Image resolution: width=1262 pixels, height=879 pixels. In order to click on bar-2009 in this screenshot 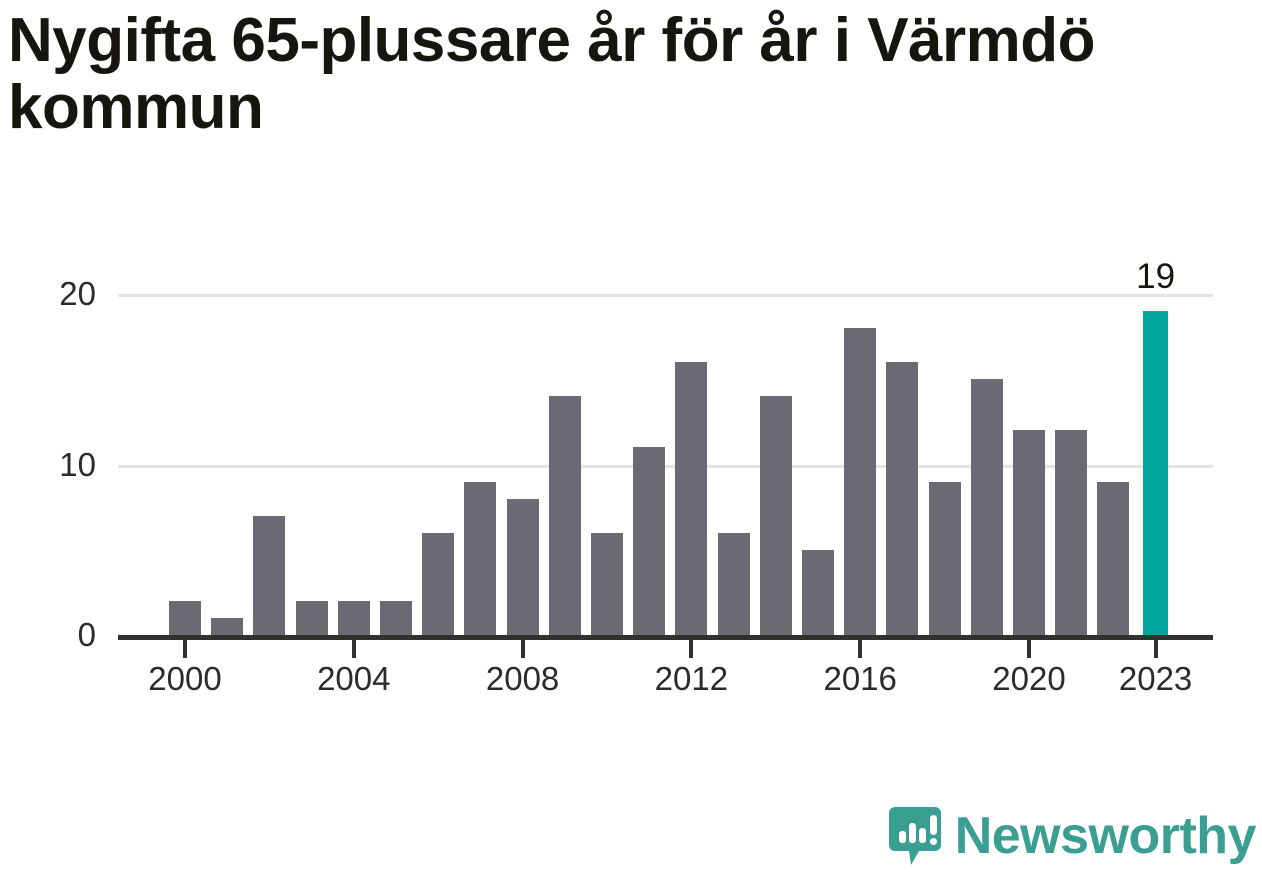, I will do `click(564, 515)`.